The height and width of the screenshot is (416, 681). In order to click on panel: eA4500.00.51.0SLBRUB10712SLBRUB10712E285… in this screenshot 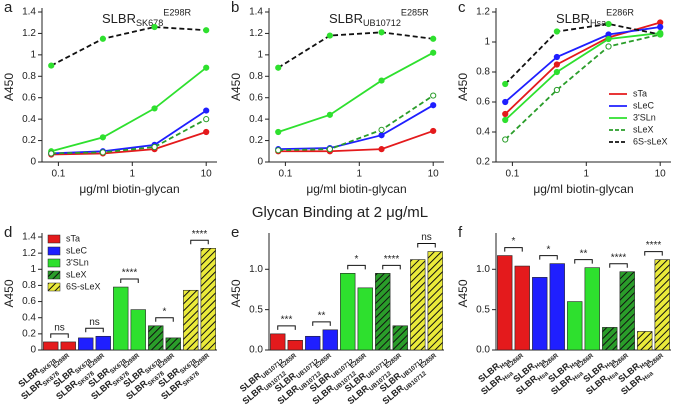, I will do `click(336, 315)`.